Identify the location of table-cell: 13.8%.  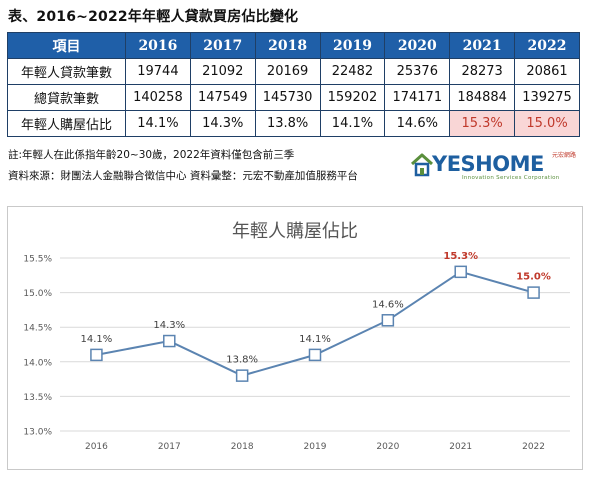
(287, 123).